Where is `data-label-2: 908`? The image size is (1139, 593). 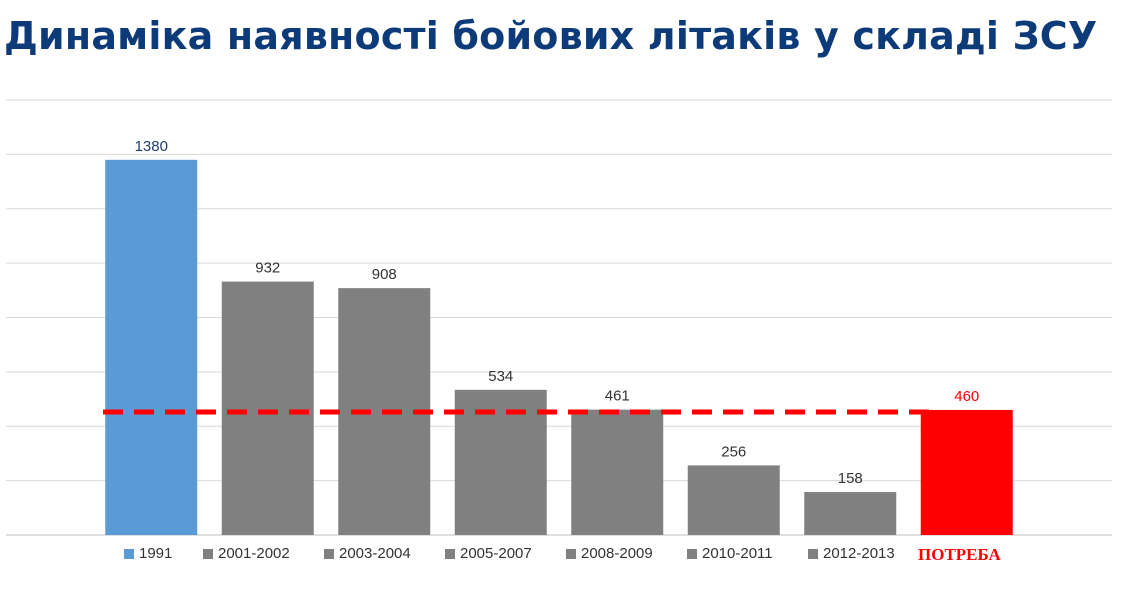
data-label-2: 908 is located at coordinates (384, 274).